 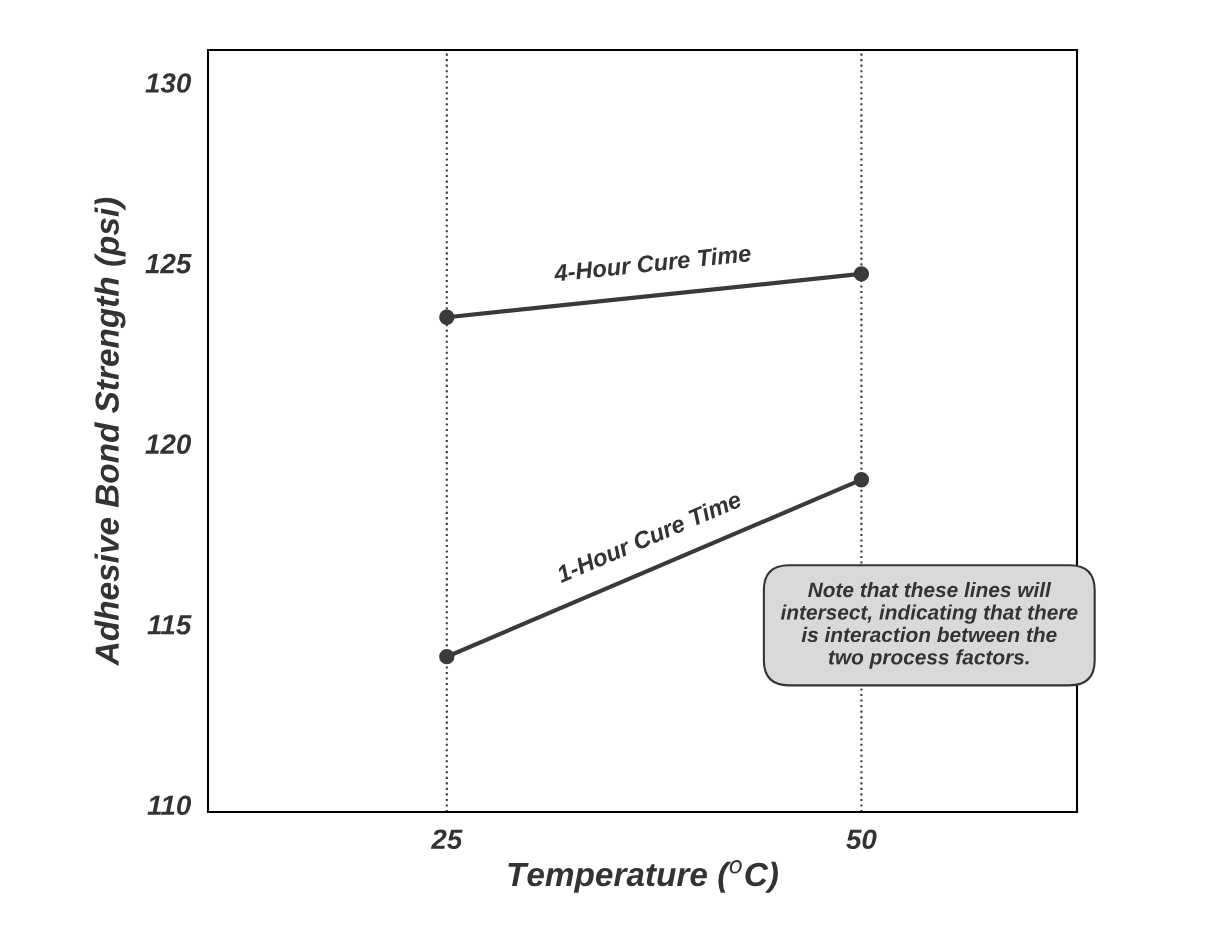 What do you see at coordinates (169, 625) in the screenshot?
I see `y-tick-label: 115` at bounding box center [169, 625].